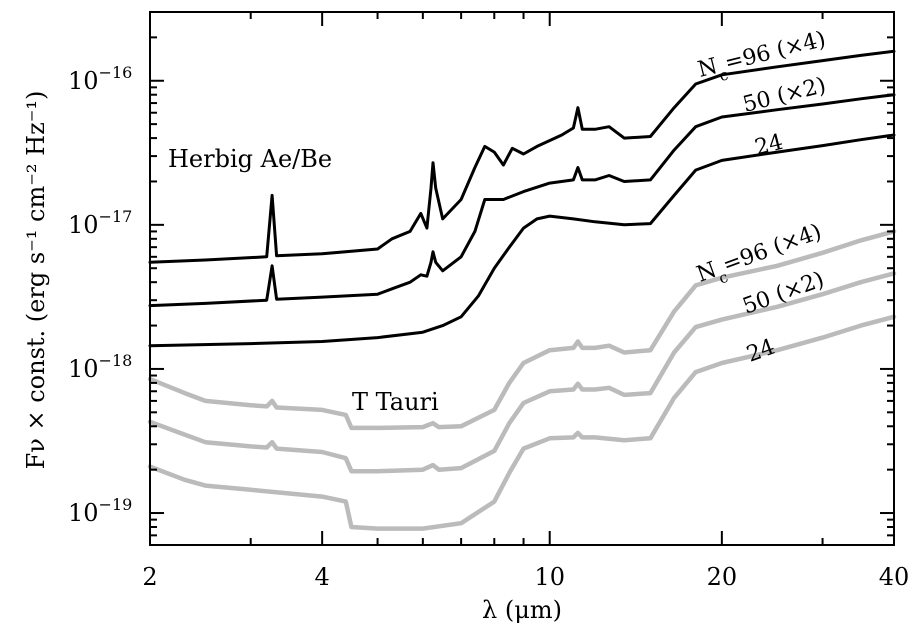 The image size is (917, 630). Describe the element at coordinates (761, 351) in the screenshot. I see `ttauri-annotation-24: 24` at that location.